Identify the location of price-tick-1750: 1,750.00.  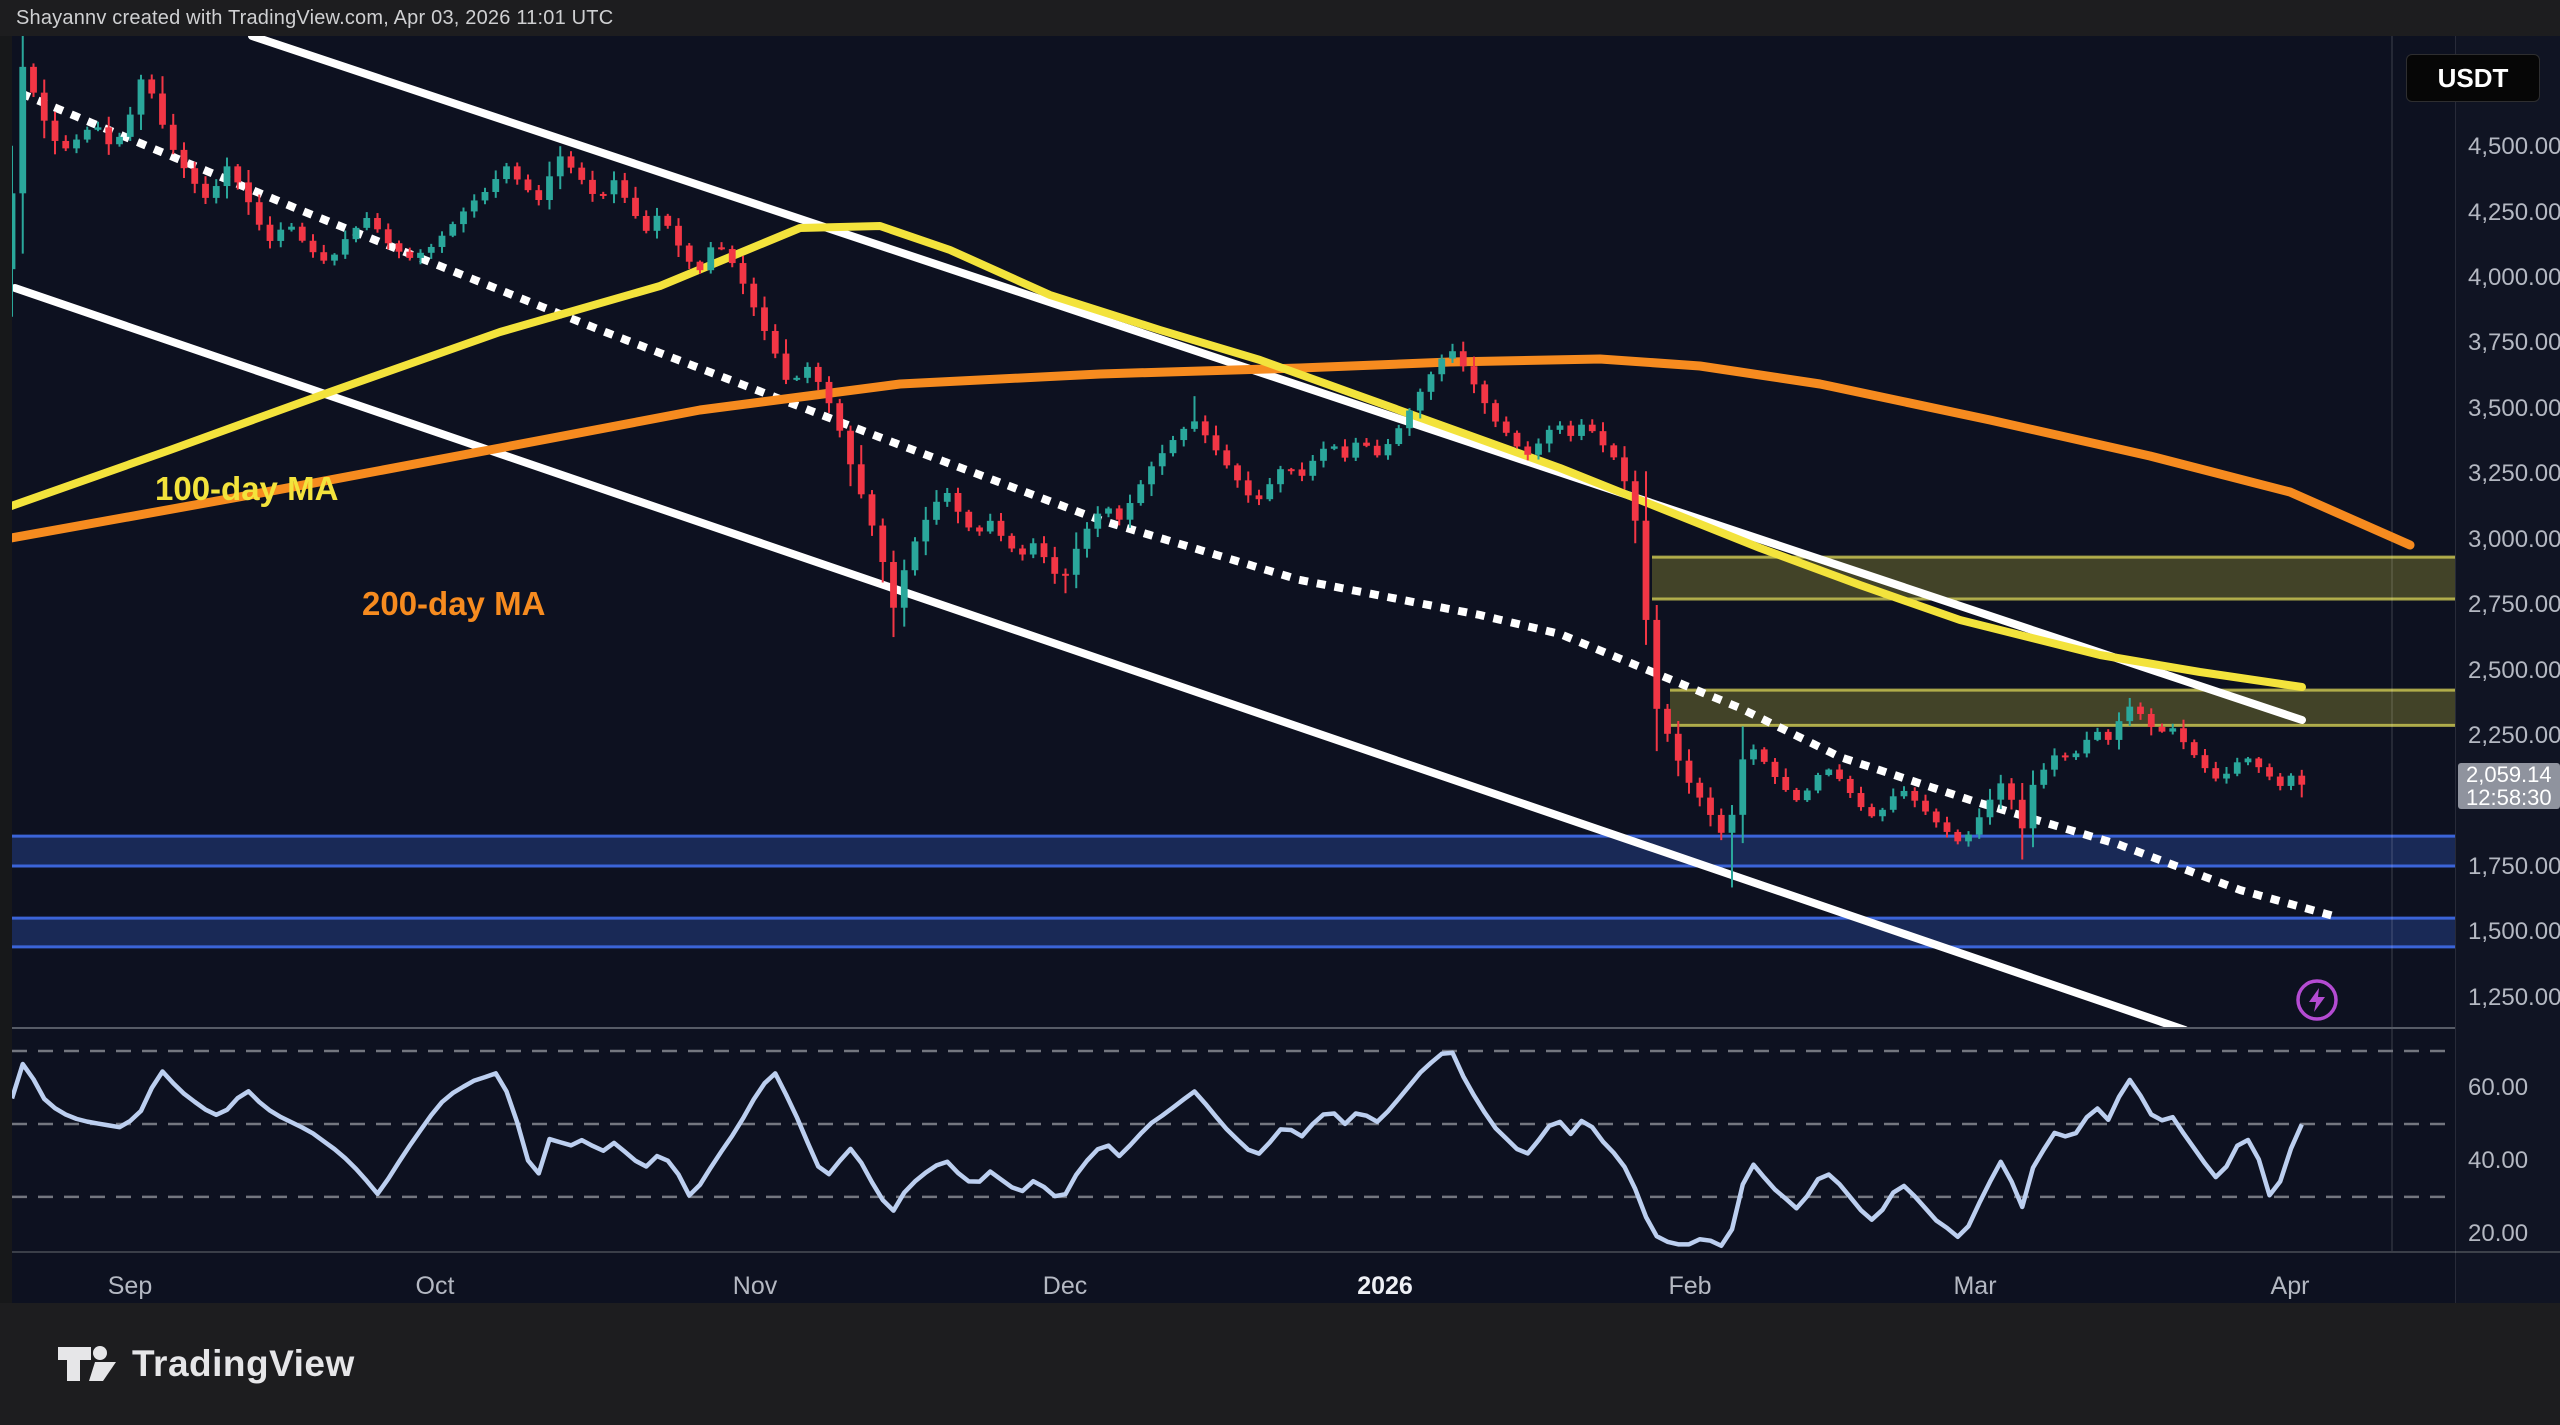
(2514, 866).